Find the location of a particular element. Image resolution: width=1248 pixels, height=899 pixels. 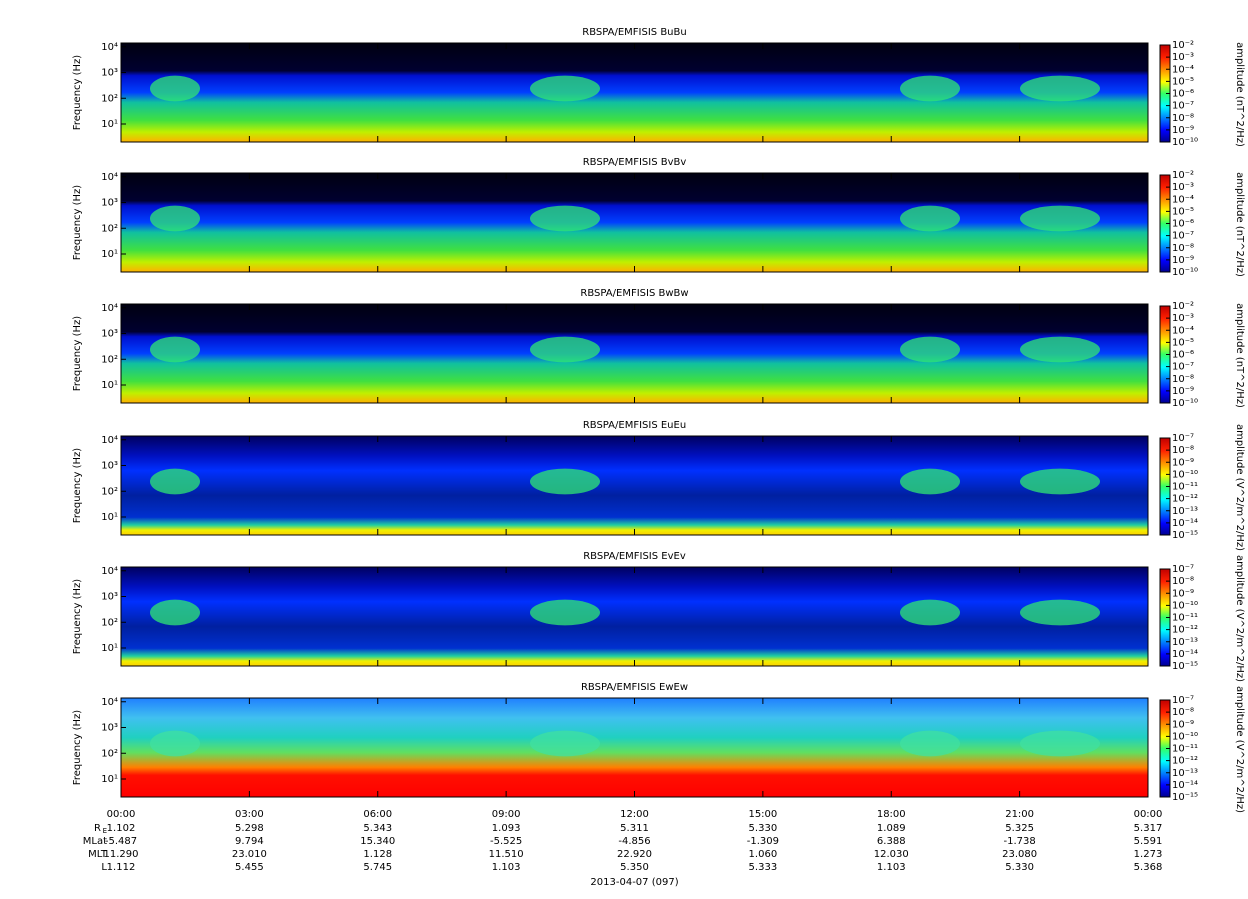

panel-title: RBSPA/EMFISIS EwEw is located at coordinates (634, 687).